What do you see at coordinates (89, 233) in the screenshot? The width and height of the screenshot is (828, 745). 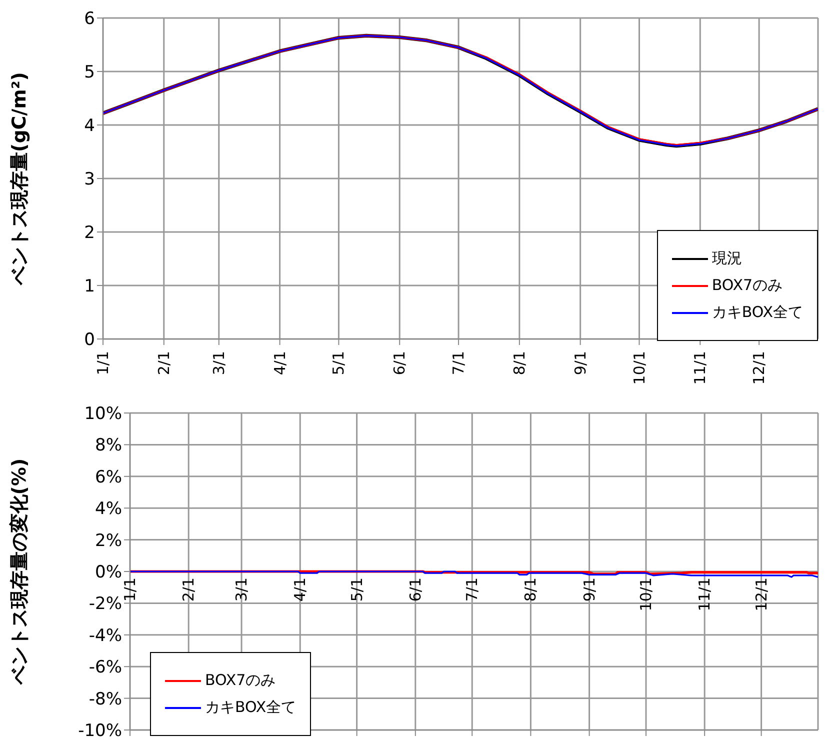 I see `y-tick-label: 2` at bounding box center [89, 233].